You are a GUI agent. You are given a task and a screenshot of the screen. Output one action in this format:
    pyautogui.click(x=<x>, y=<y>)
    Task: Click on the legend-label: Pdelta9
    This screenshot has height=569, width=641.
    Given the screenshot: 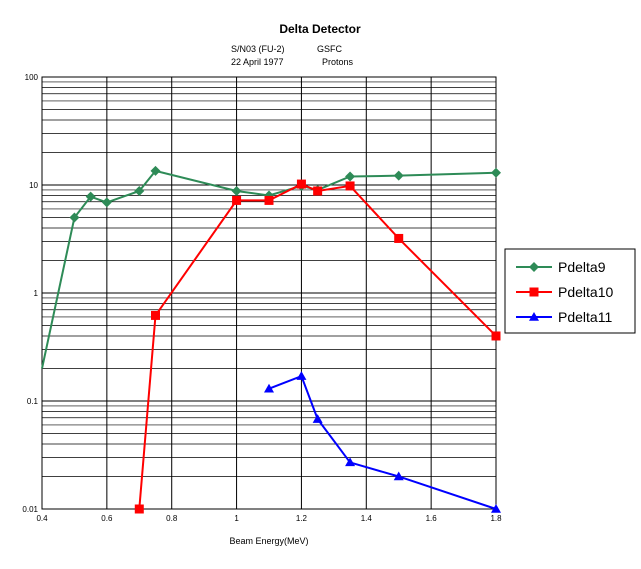 What is the action you would take?
    pyautogui.click(x=582, y=267)
    